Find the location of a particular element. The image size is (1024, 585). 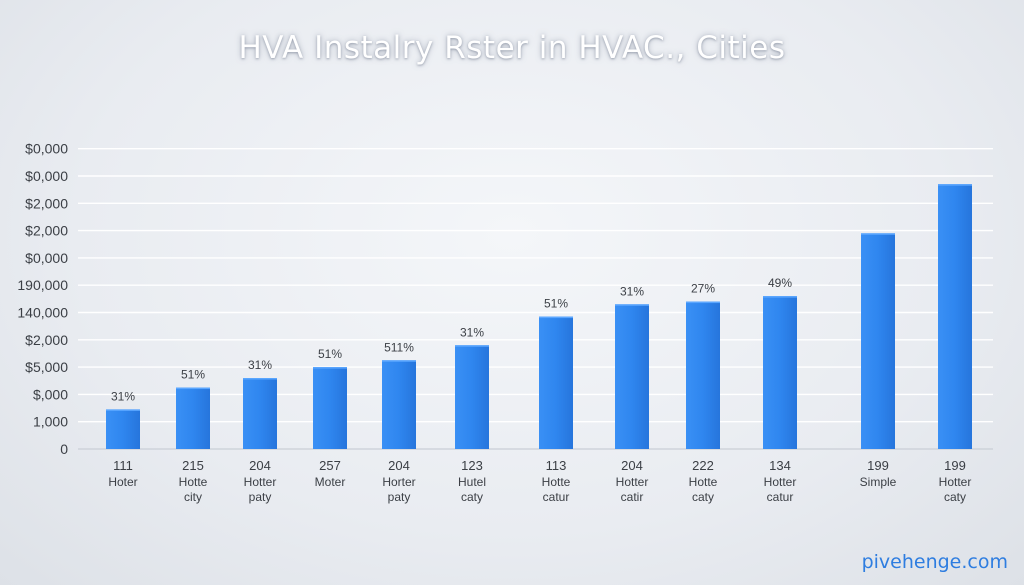

y-tick-label: 0 is located at coordinates (64, 449).